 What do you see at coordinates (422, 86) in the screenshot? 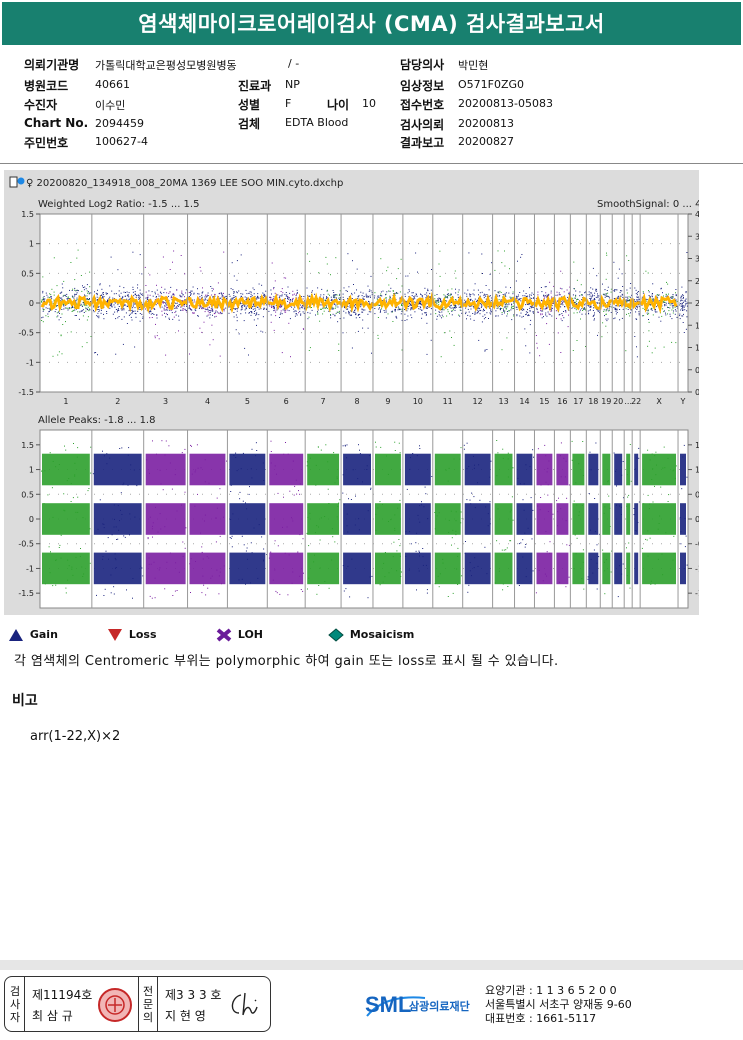
I see `clinical-info-label: 임상정보` at bounding box center [422, 86].